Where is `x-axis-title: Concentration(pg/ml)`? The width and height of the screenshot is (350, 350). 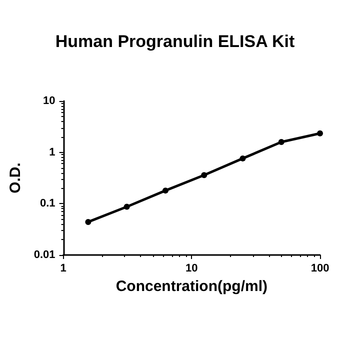
x-axis-title: Concentration(pg/ml) is located at coordinates (192, 286).